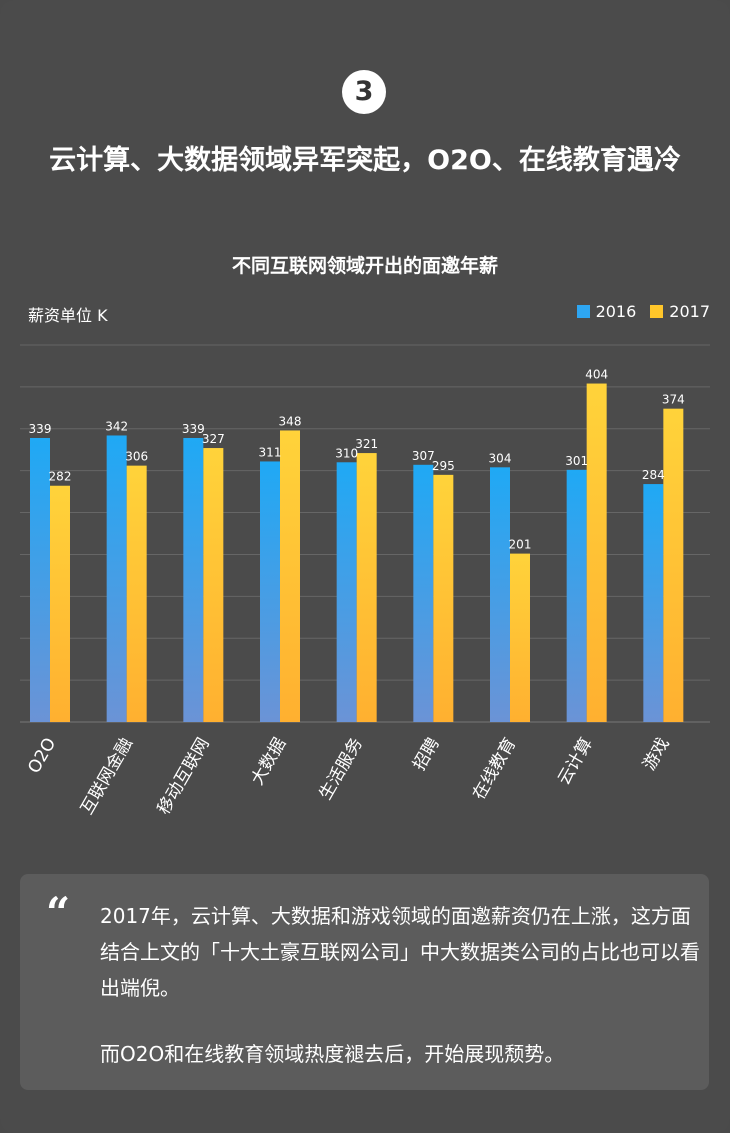 This screenshot has width=730, height=1133. Describe the element at coordinates (184, 777) in the screenshot. I see `x-tick-label-2: 移动互联网` at that location.